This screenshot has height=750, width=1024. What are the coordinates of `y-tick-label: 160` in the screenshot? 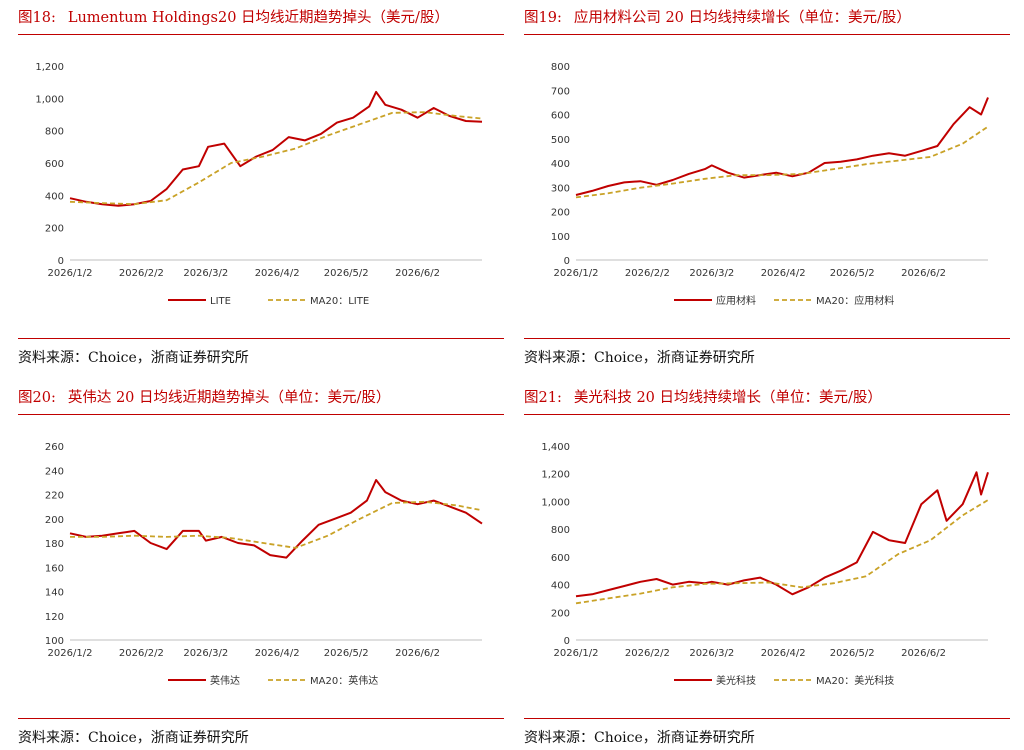 It's located at (54, 568).